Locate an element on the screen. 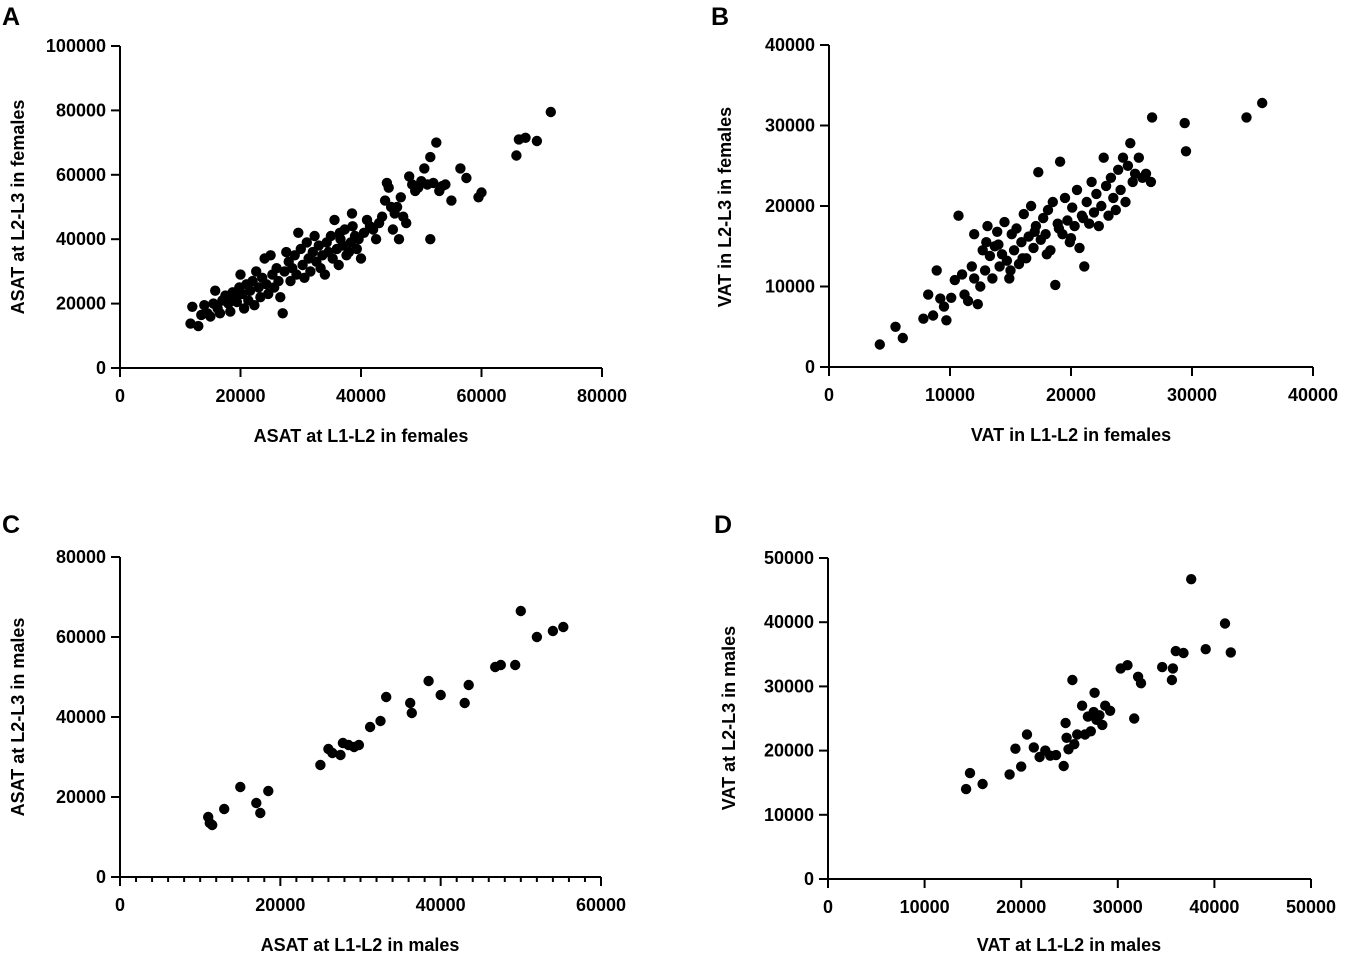 The width and height of the screenshot is (1348, 959). panel-c-y-tick-label: 40000 is located at coordinates (81, 717).